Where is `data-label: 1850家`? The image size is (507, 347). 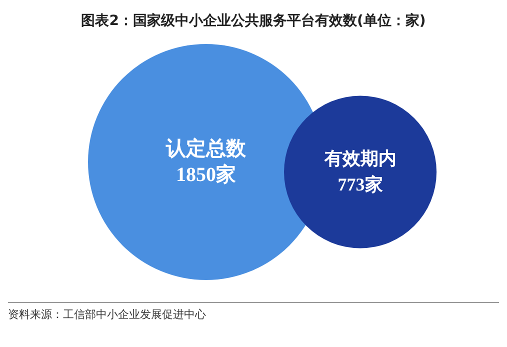
data-label: 1850家 is located at coordinates (206, 174).